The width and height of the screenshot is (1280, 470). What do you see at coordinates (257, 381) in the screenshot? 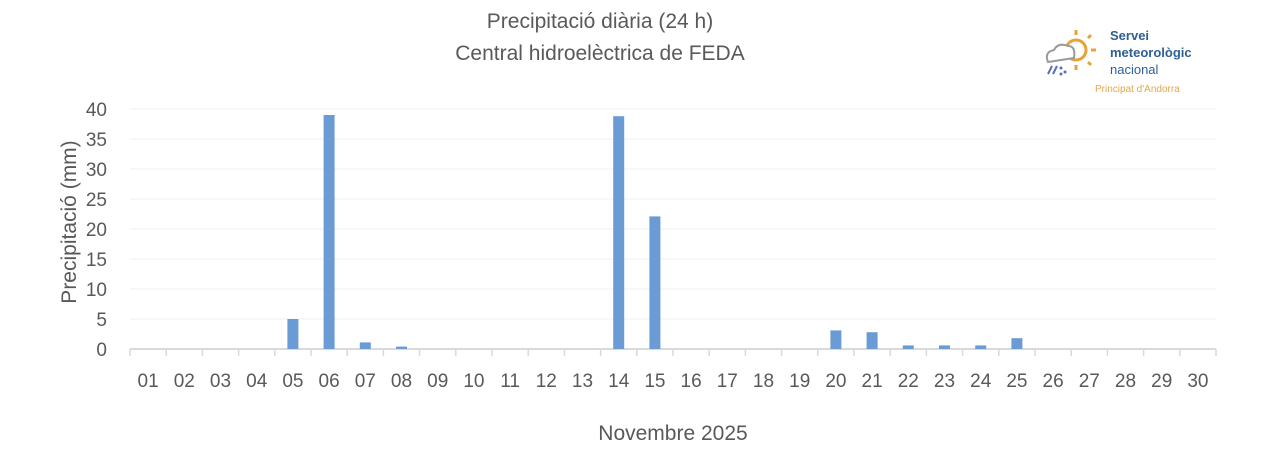
I see `x-tick-label: 04` at bounding box center [257, 381].